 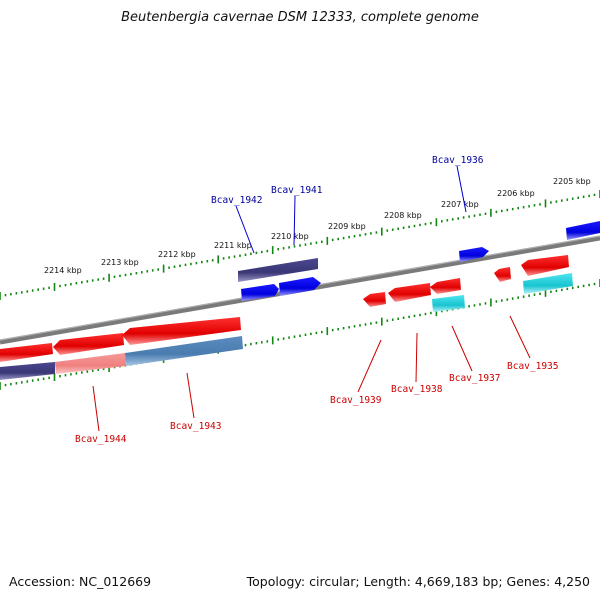 I want to click on gene-label-bcav-1939: Bcav_1939, so click(x=356, y=400).